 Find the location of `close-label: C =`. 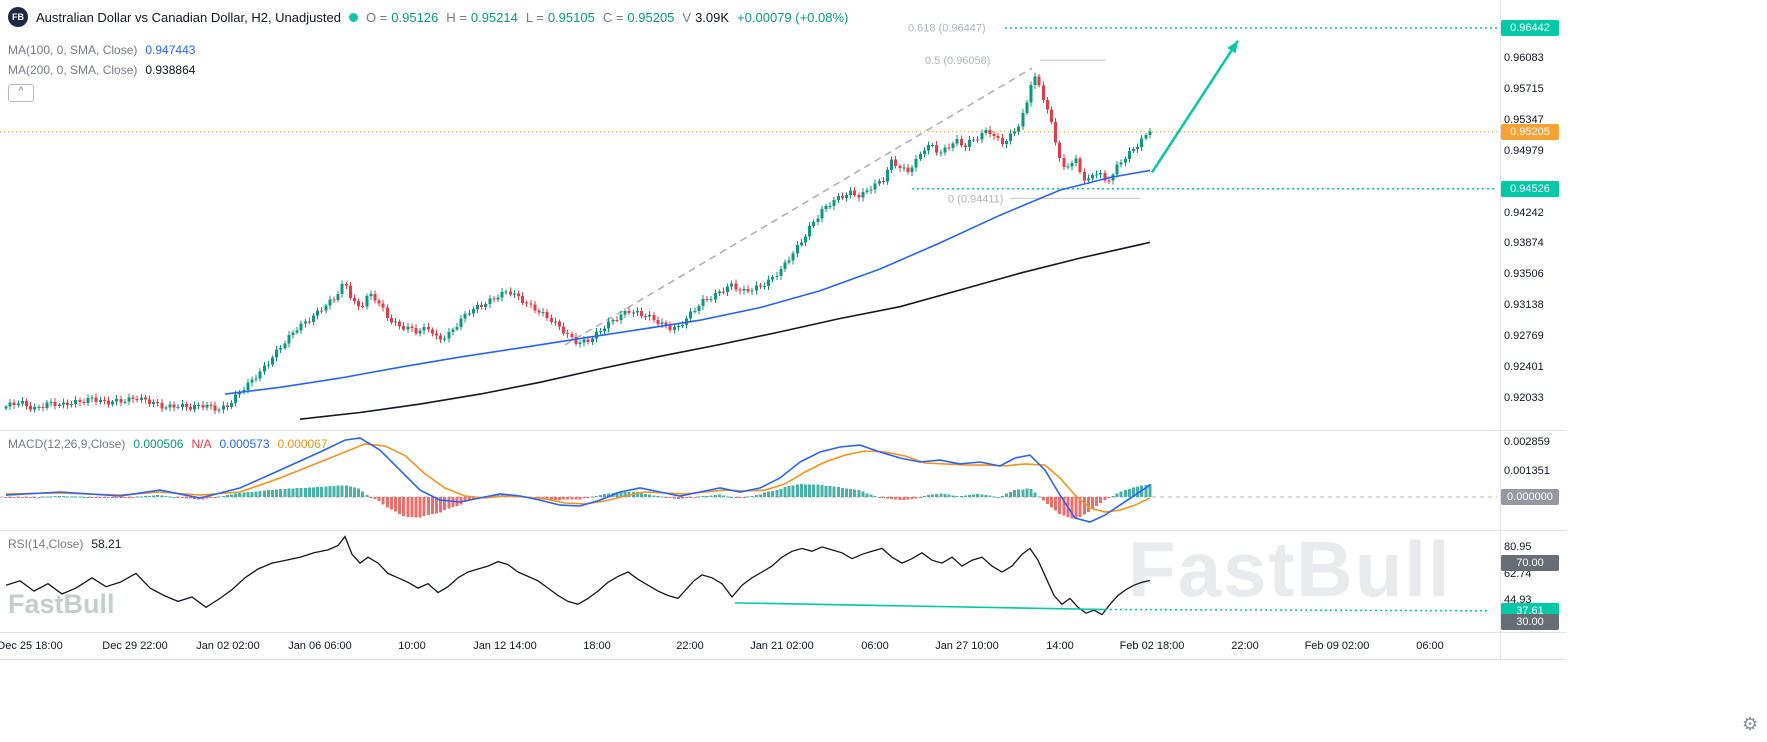

close-label: C = is located at coordinates (613, 17).